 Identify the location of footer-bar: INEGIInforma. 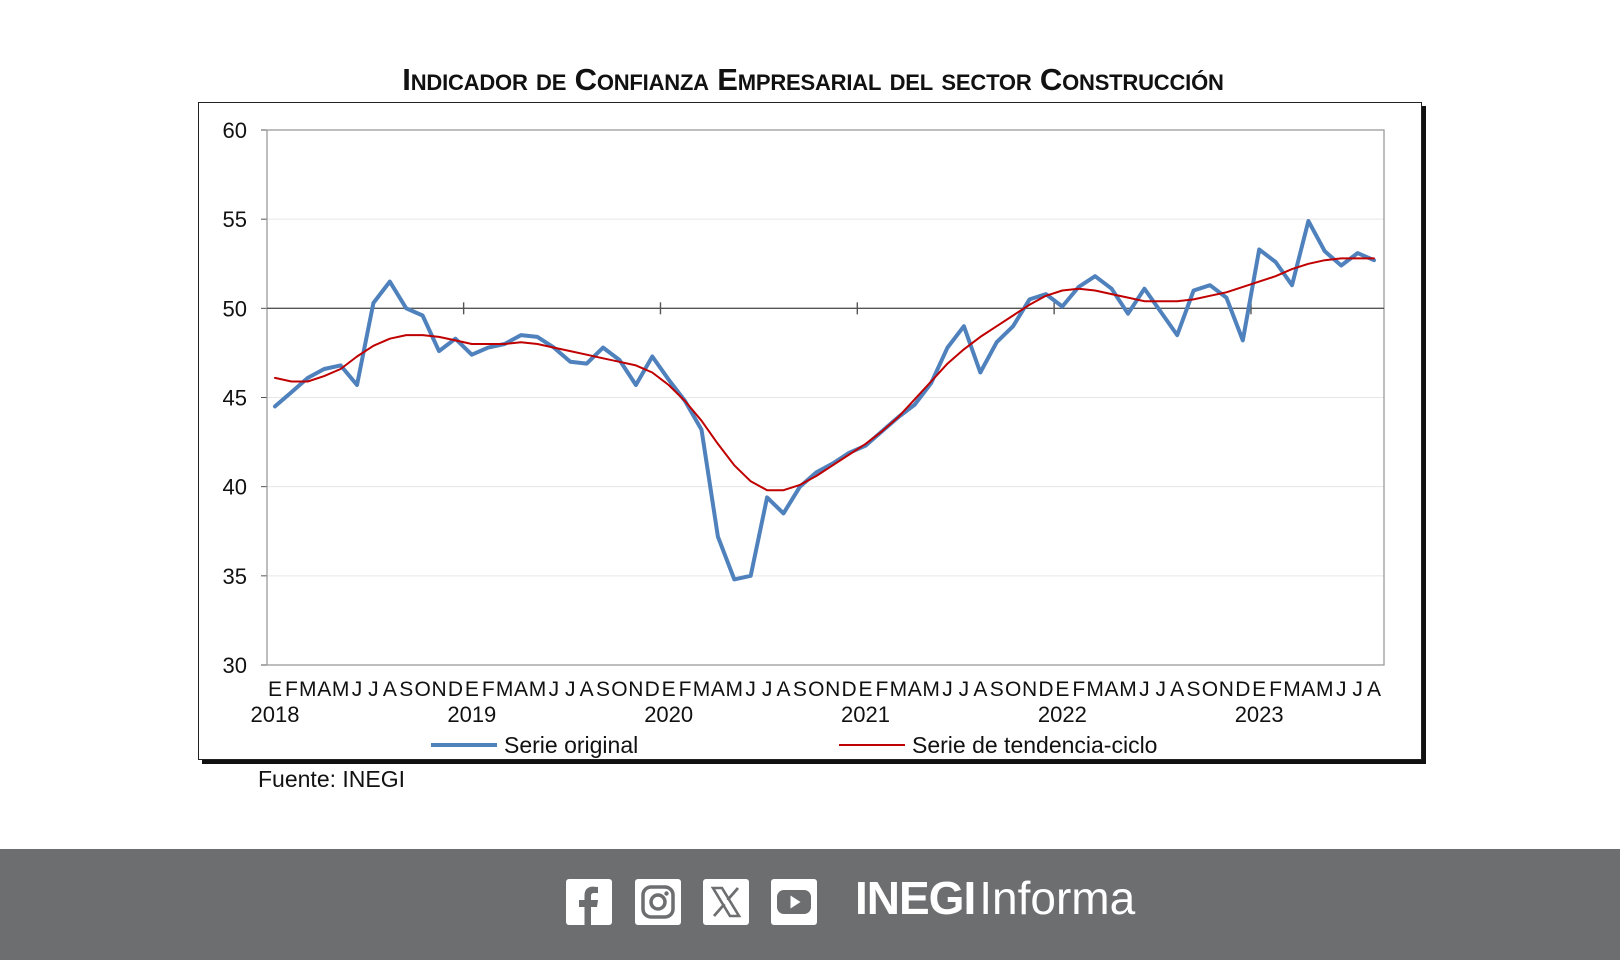
(810, 904).